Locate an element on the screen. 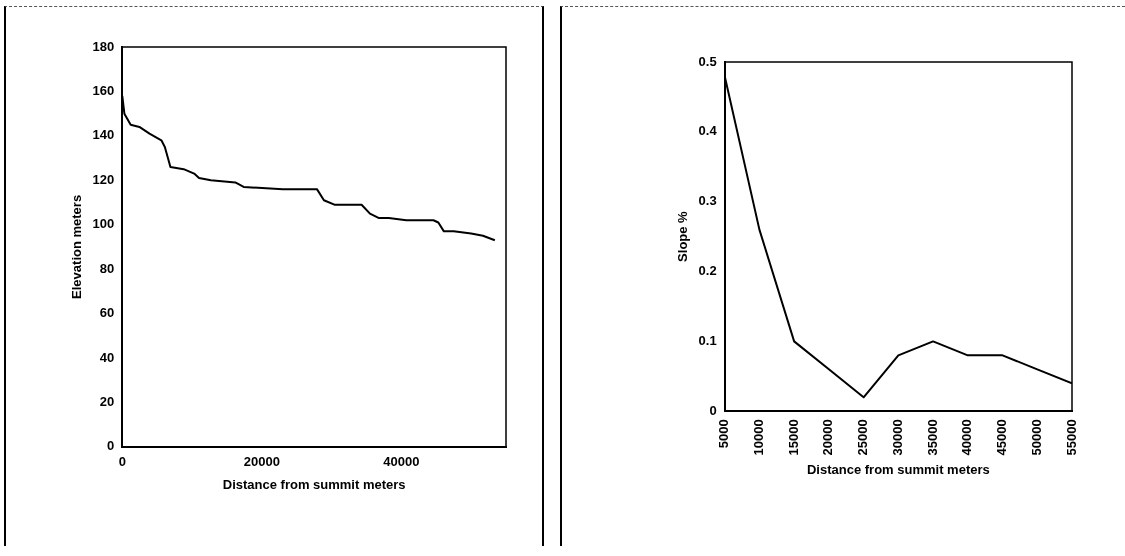 The image size is (1125, 556). y-tick-label: 120 is located at coordinates (103, 179).